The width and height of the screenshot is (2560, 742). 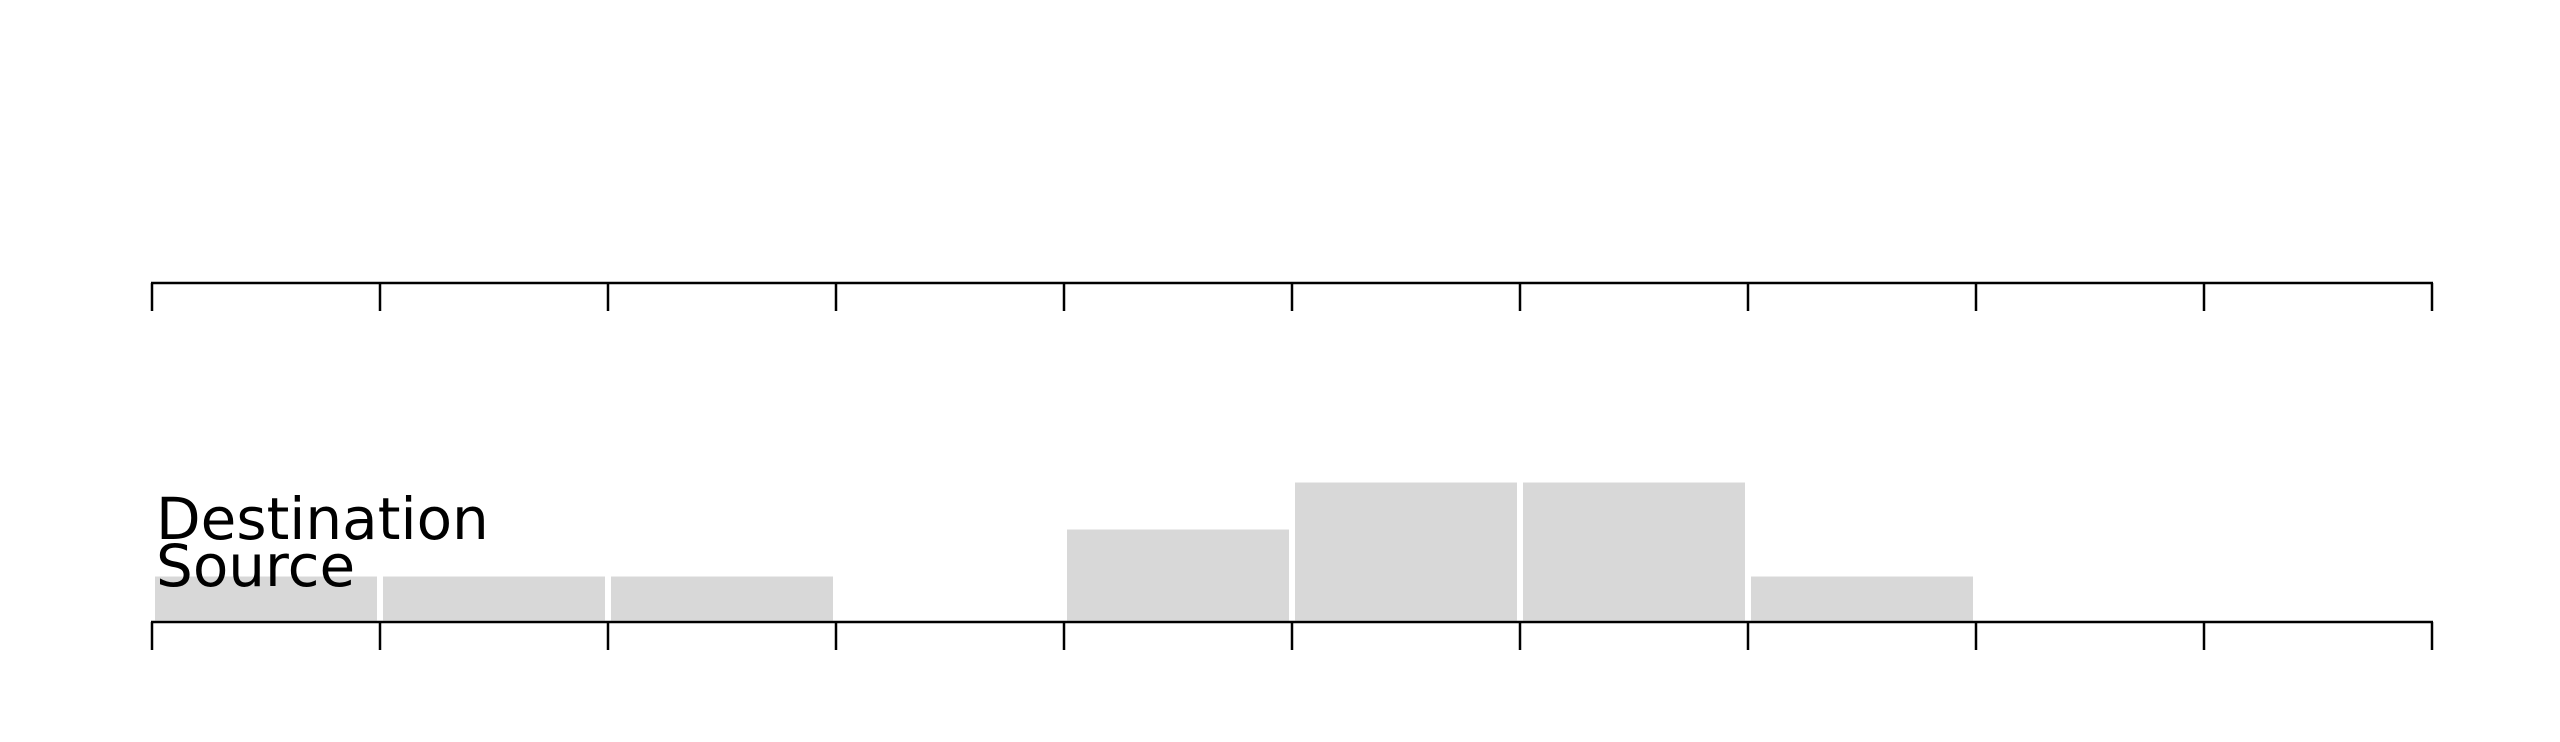 I want to click on labels-layer: Destination Source, so click(x=322, y=542).